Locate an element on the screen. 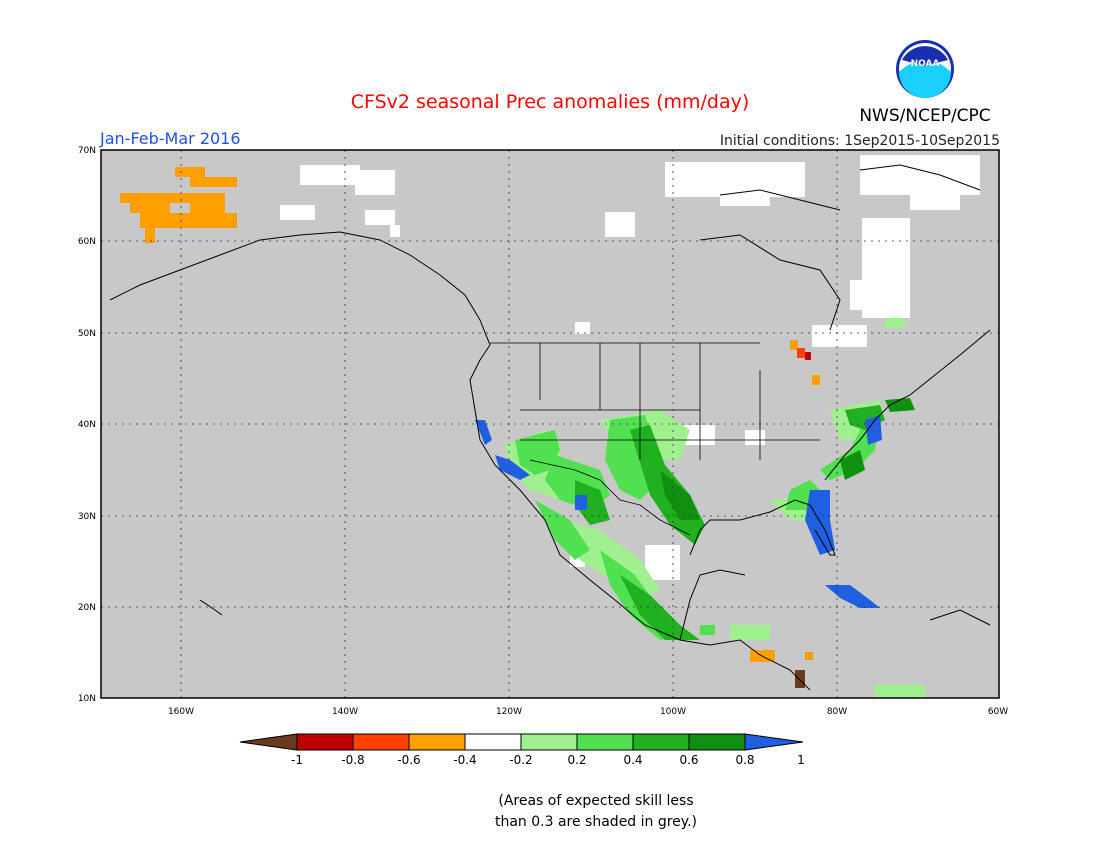  forecast-period: Jan-Feb-Mar 2016 is located at coordinates (170, 138).